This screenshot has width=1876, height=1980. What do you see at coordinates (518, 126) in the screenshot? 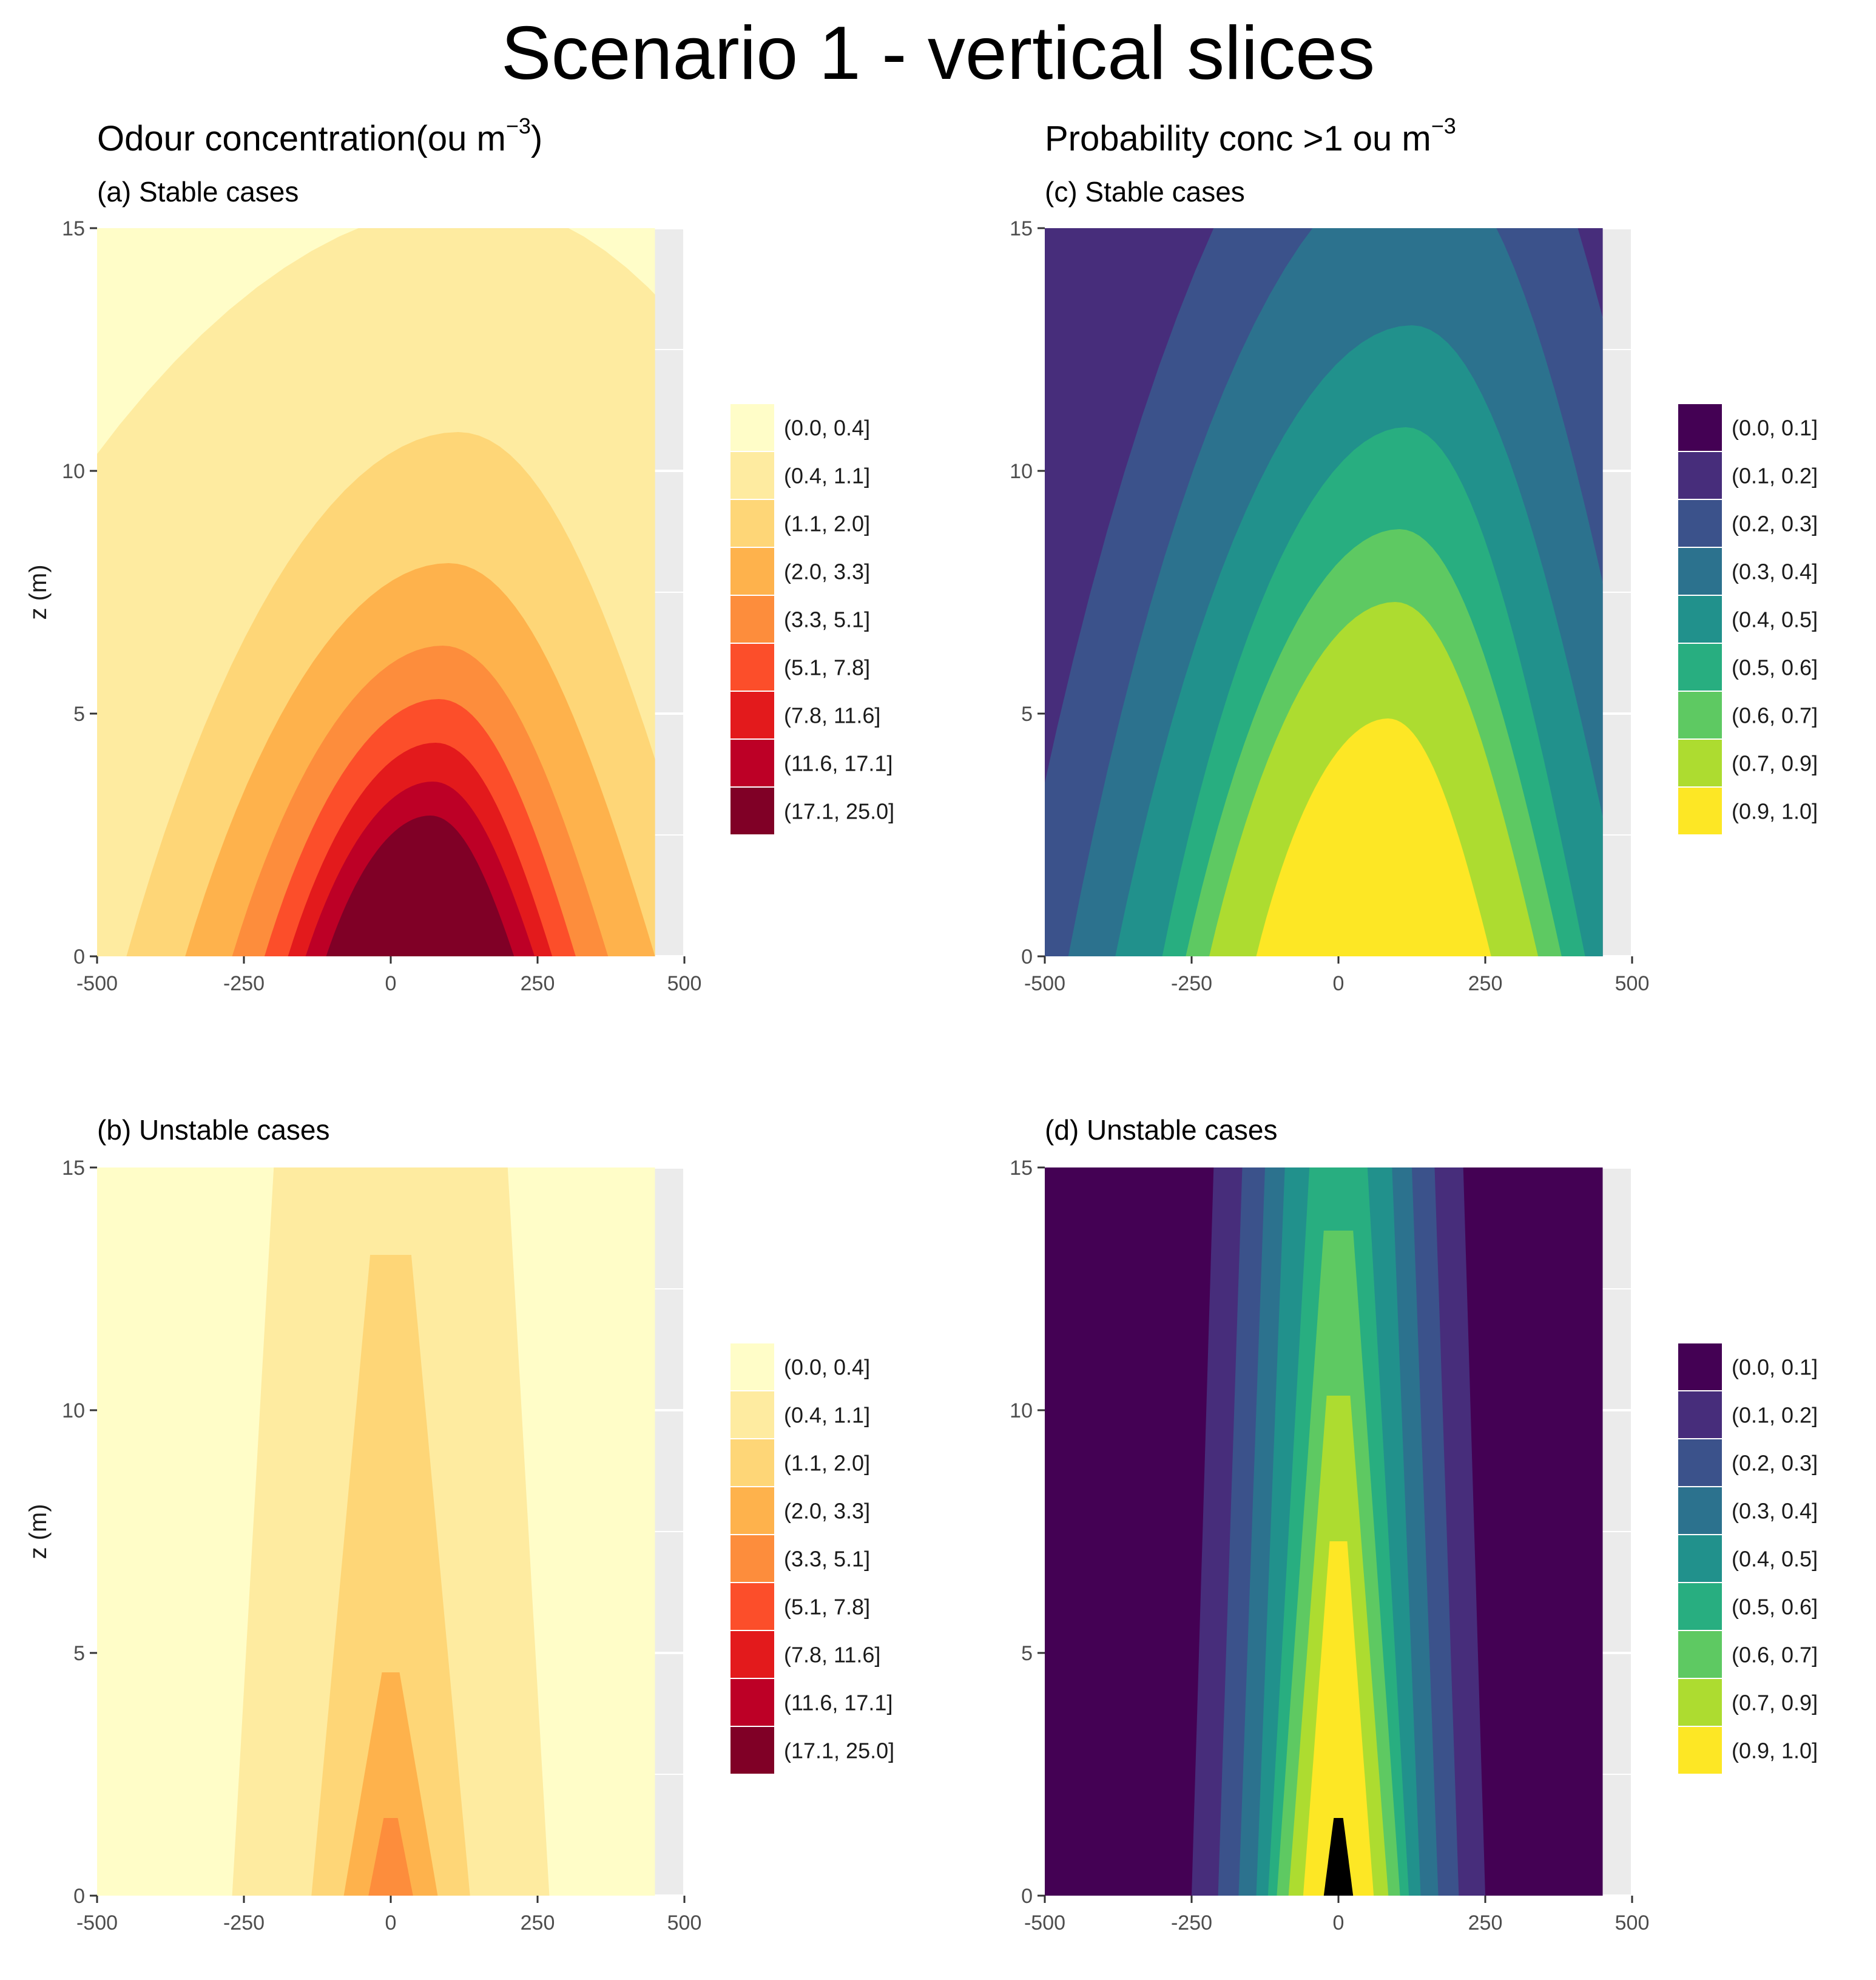
I see `column-title-concentration-unit-sup: −3` at bounding box center [518, 126].